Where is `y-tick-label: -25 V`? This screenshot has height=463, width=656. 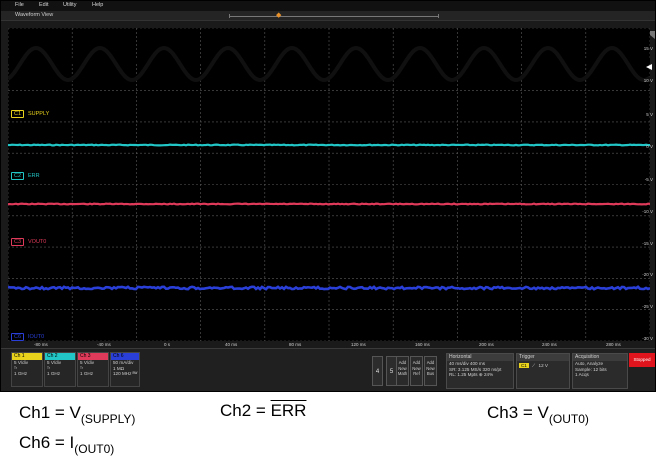 y-tick-label: -25 V is located at coordinates (647, 306).